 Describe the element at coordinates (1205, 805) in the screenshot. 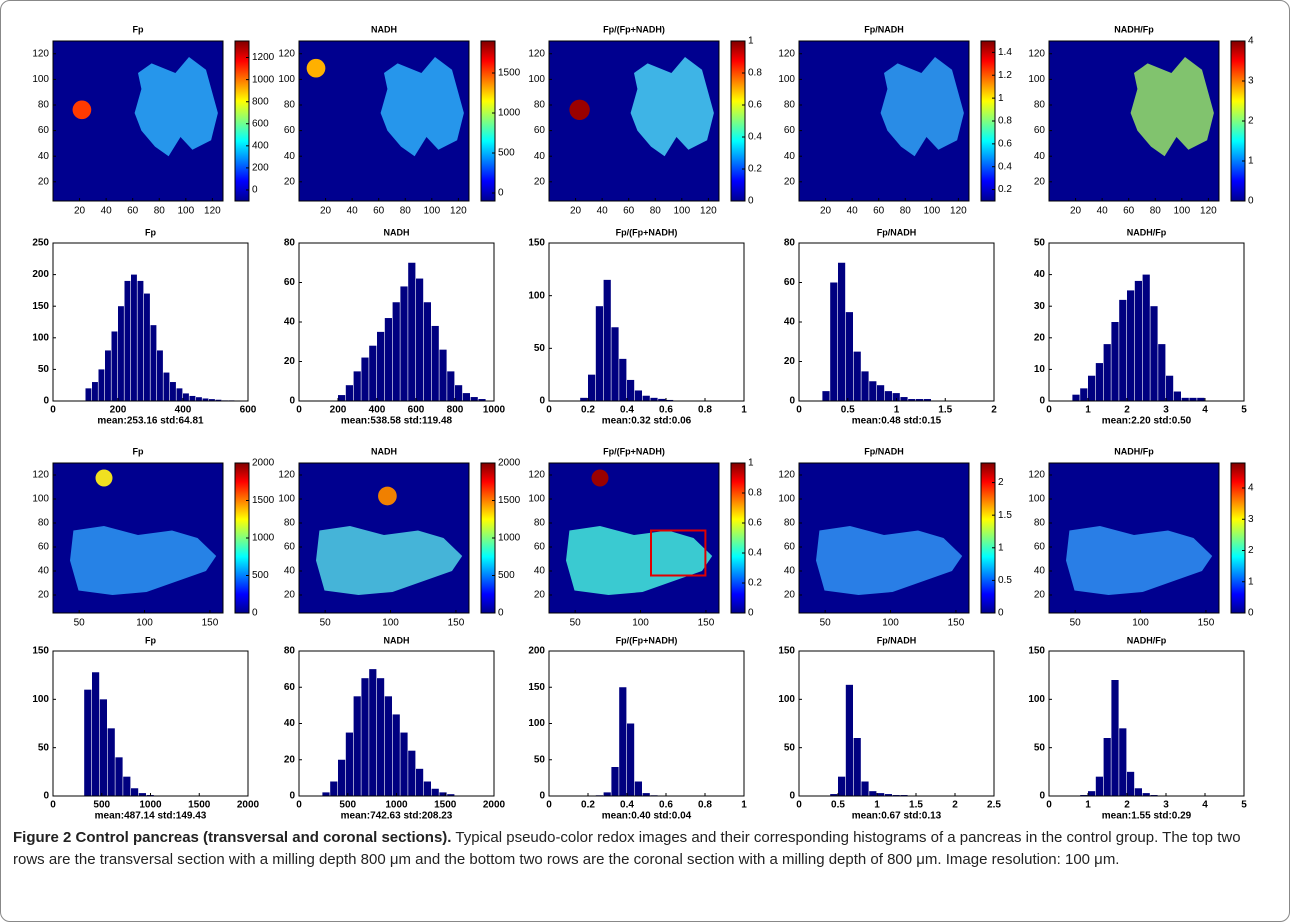

I see `x-tick-label: 4` at that location.